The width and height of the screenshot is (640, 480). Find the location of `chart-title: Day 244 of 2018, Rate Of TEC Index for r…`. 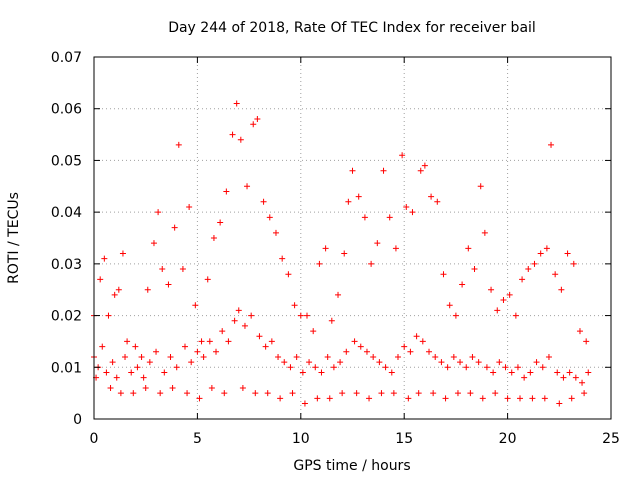

chart-title: Day 244 of 2018, Rate Of TEC Index for r… is located at coordinates (352, 28).